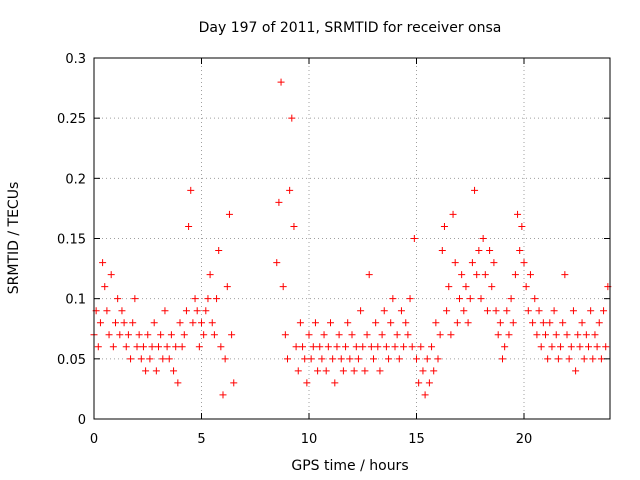 The image size is (640, 480). What do you see at coordinates (94, 439) in the screenshot?
I see `x-tick-label: 0` at bounding box center [94, 439].